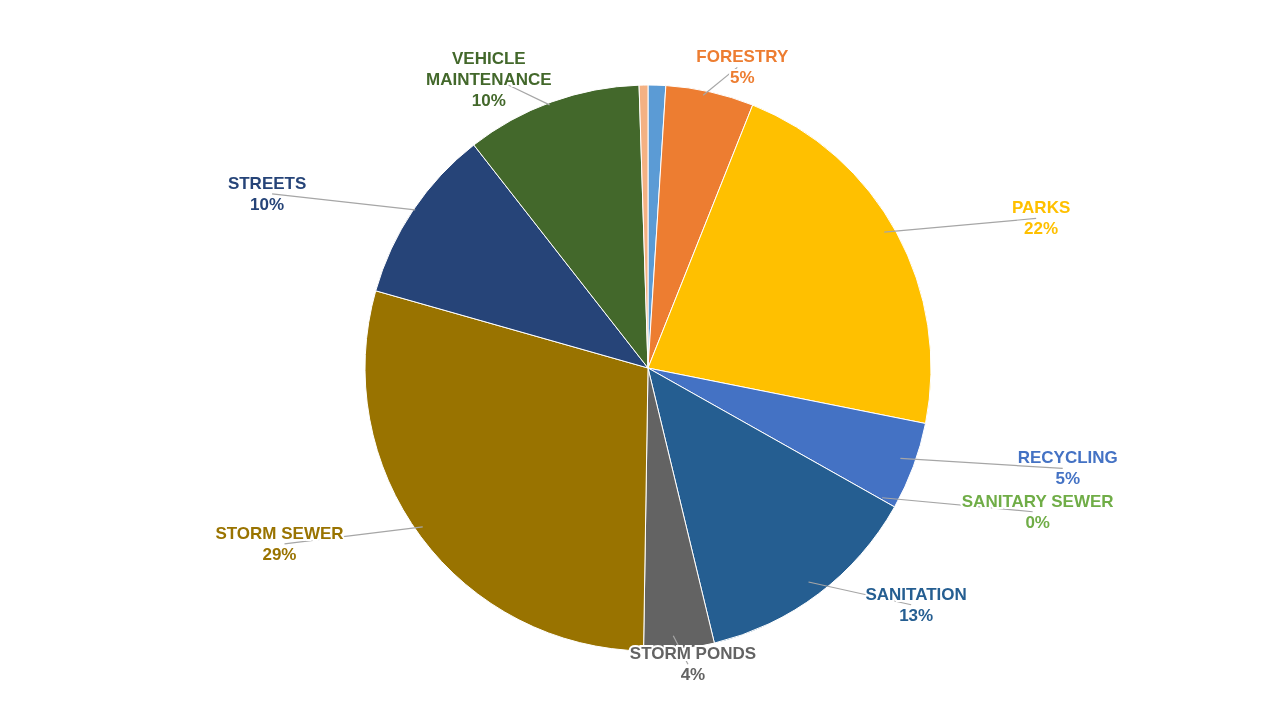  What do you see at coordinates (693, 675) in the screenshot?
I see `data-label: 4%` at bounding box center [693, 675].